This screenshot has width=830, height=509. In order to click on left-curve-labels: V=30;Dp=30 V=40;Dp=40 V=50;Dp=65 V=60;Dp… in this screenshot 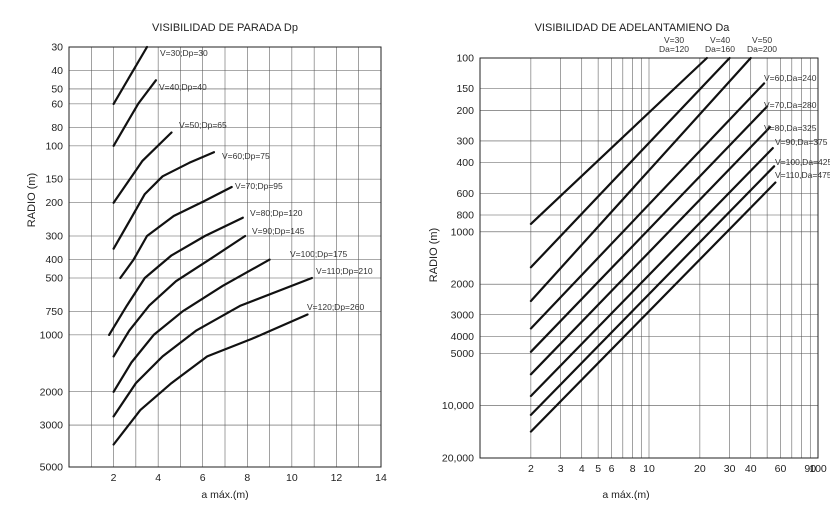, I will do `click(266, 180)`.